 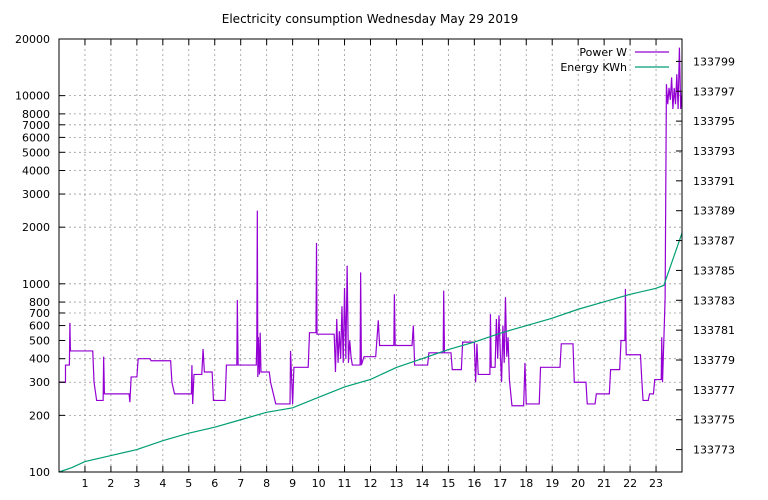 What do you see at coordinates (630, 483) in the screenshot?
I see `x-tick-label: 22` at bounding box center [630, 483].